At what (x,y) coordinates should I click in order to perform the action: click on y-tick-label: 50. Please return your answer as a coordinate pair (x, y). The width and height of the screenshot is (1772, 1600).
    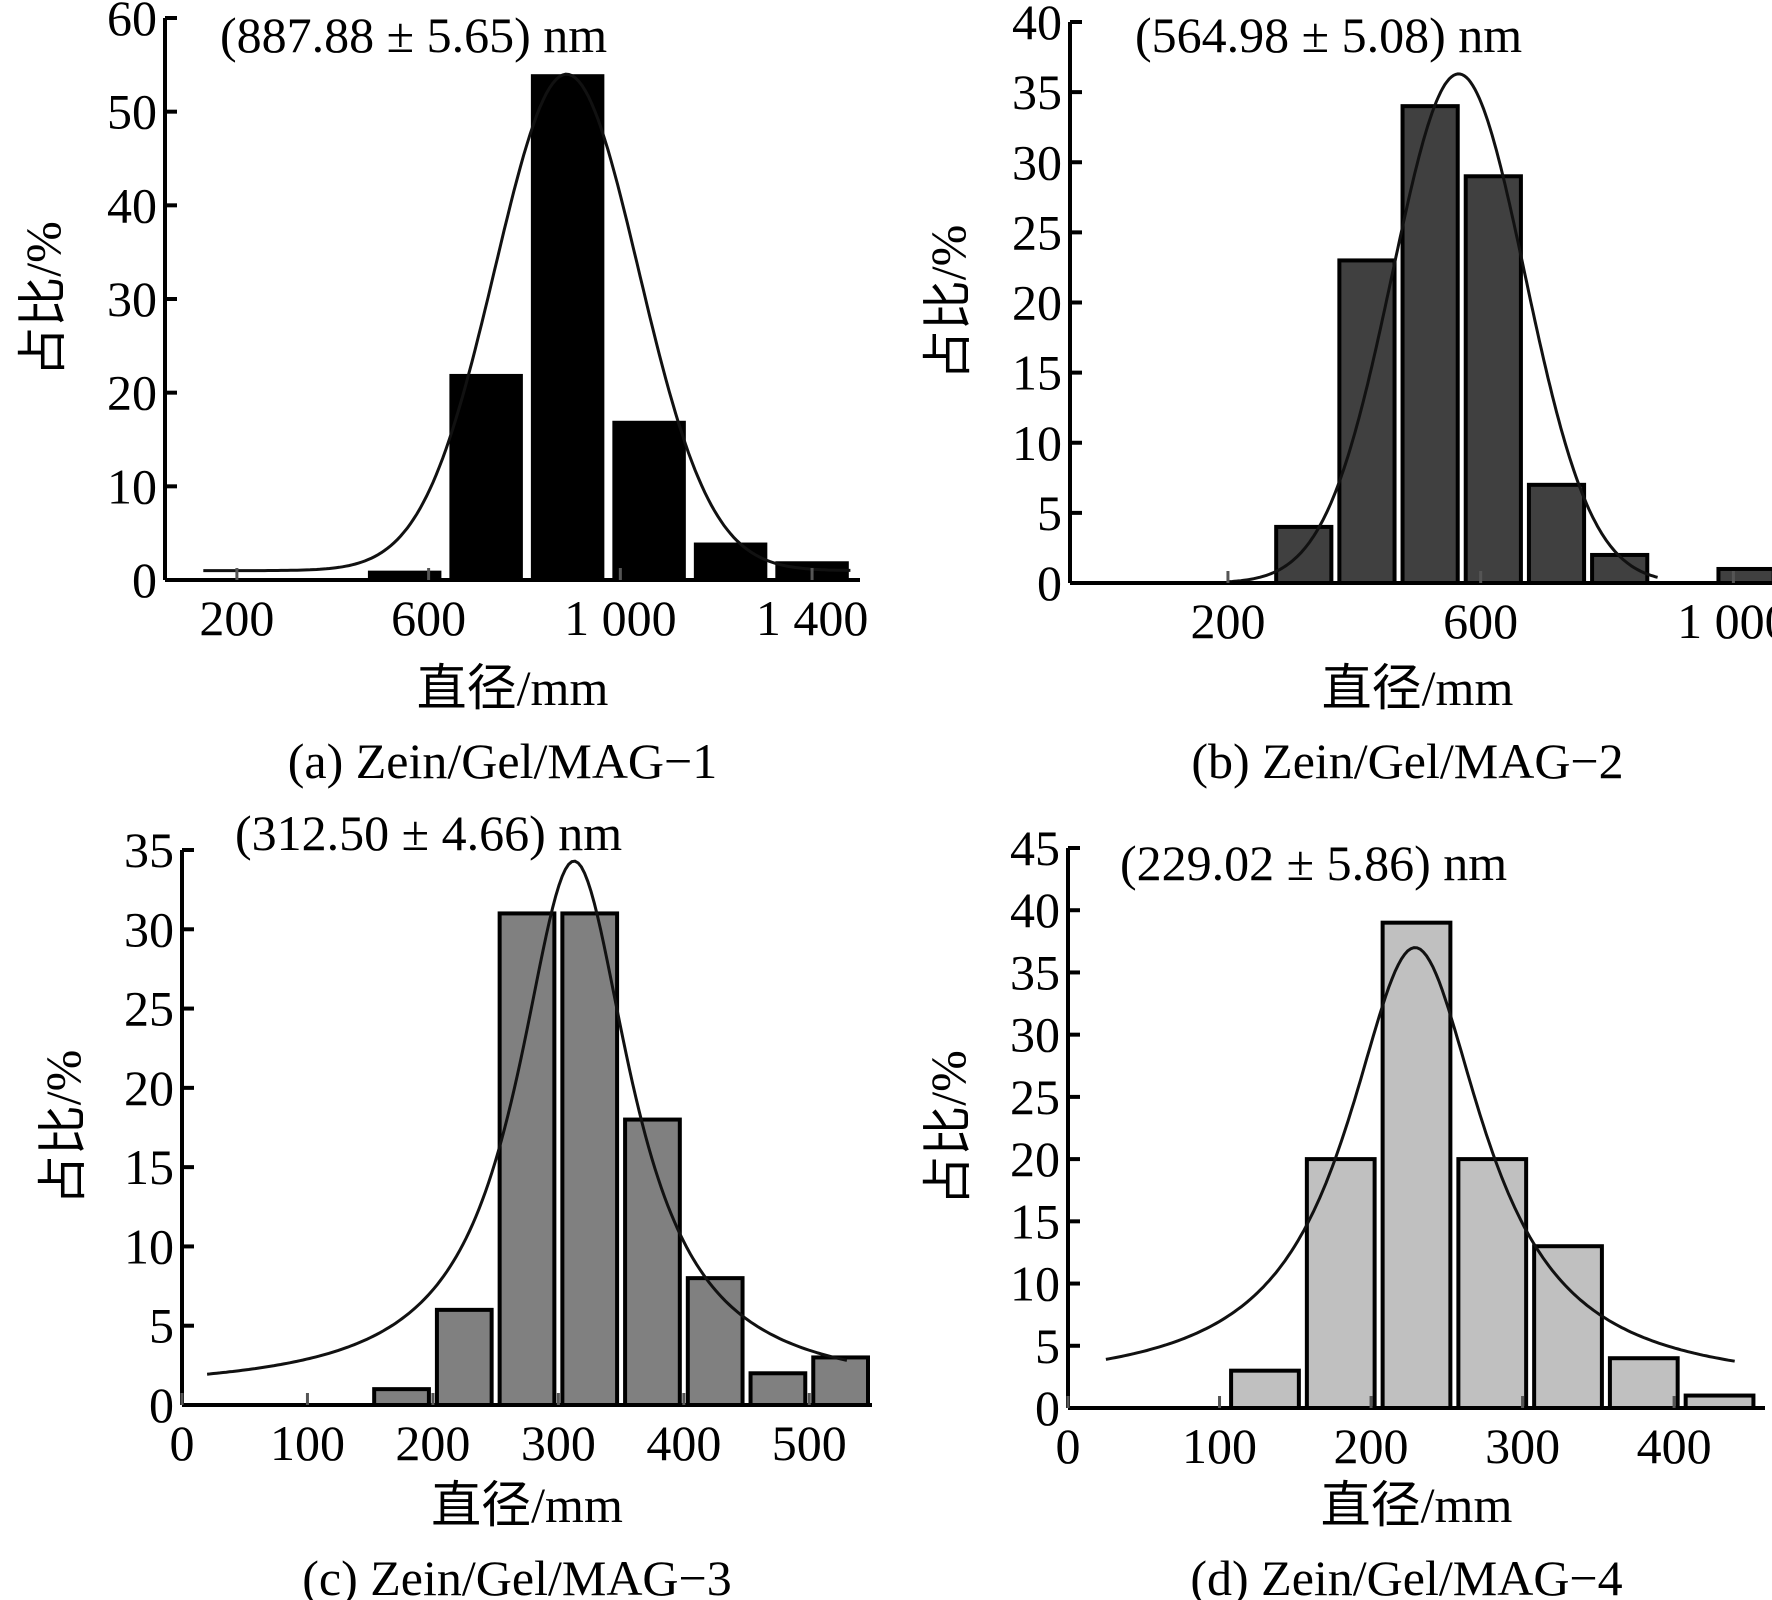
    Looking at the image, I should click on (132, 112).